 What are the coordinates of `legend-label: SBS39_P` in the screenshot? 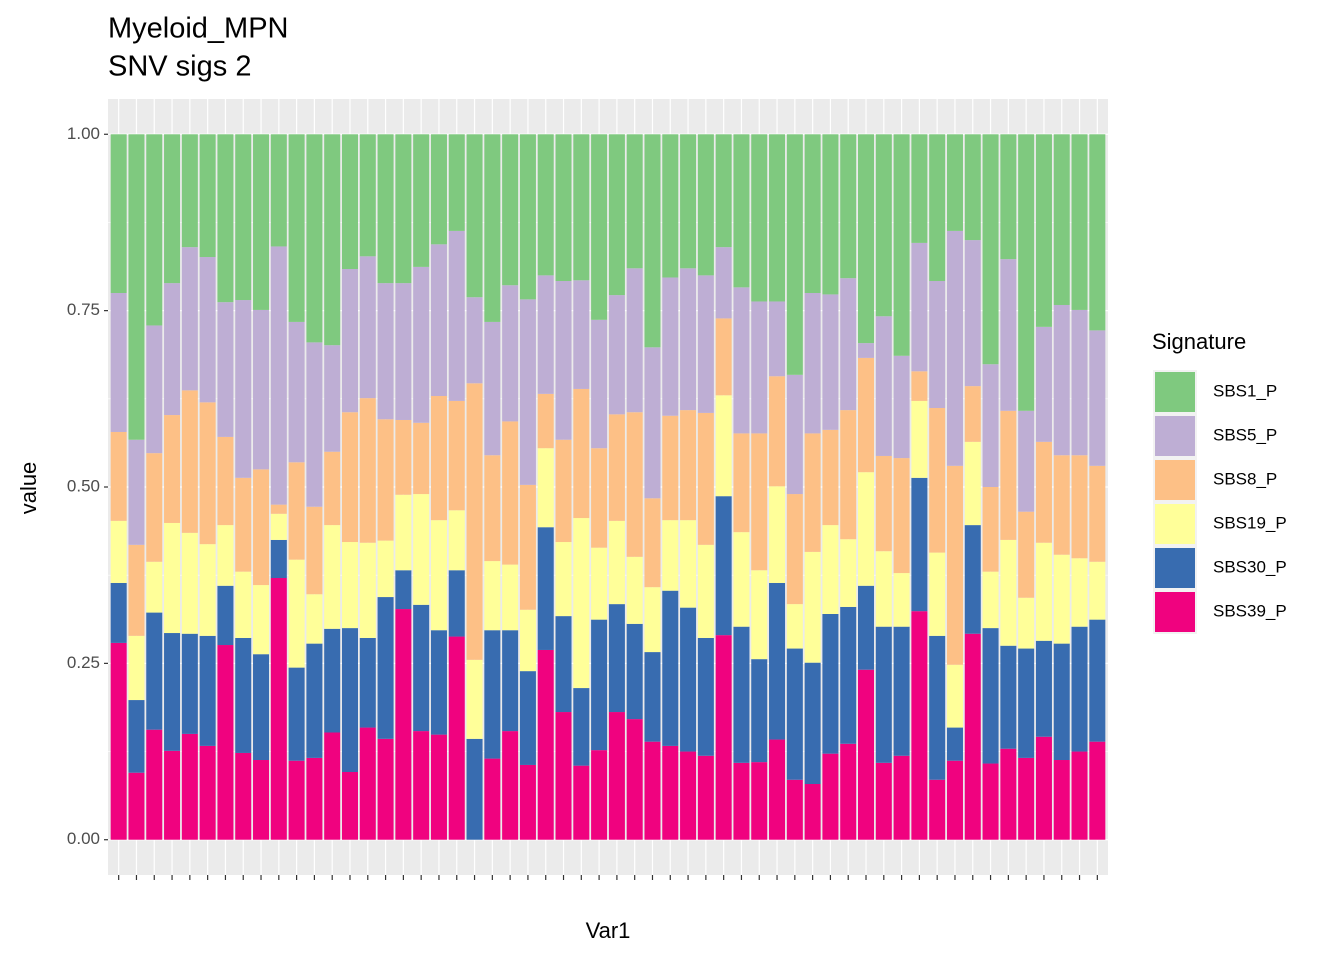 It's located at (1250, 610).